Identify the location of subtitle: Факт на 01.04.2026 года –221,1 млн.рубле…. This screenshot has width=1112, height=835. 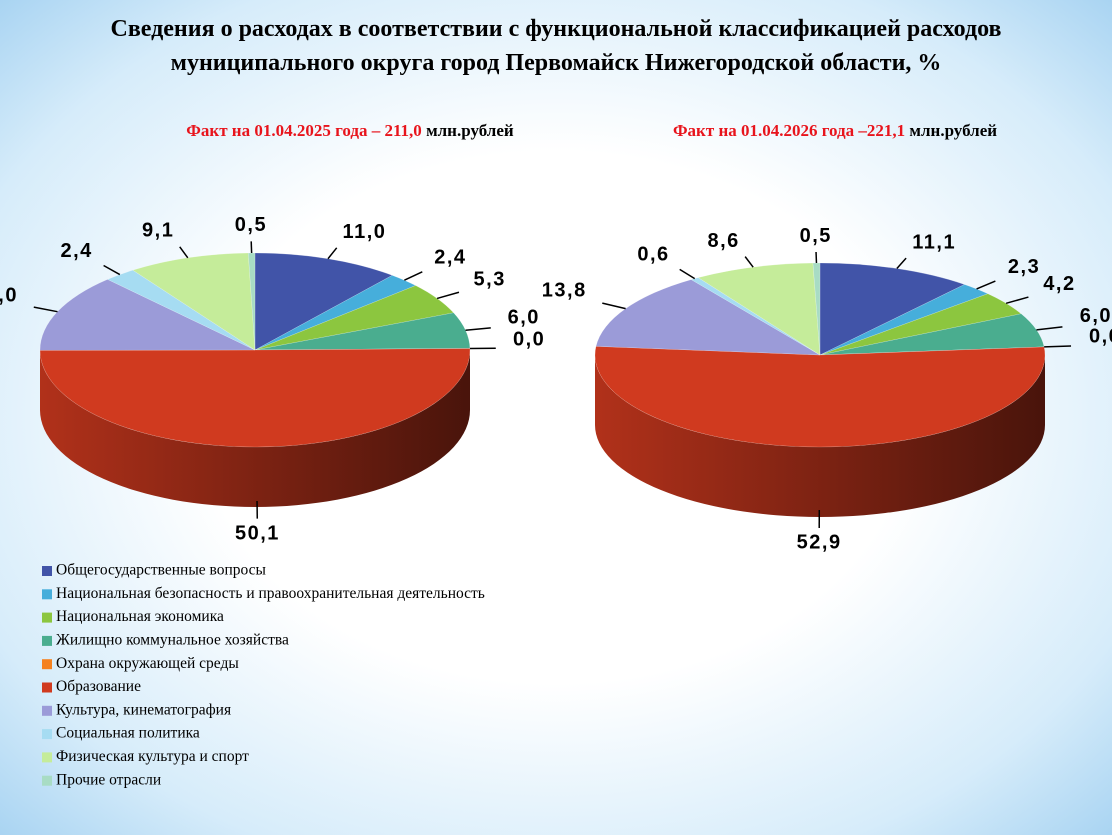
(835, 130).